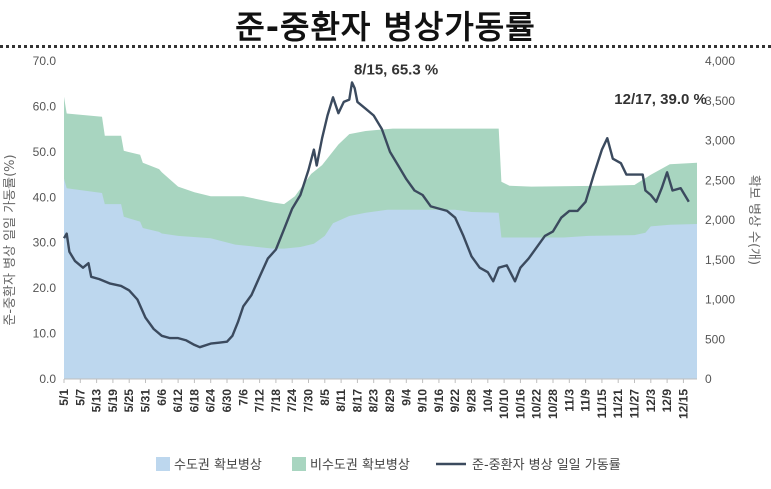 The height and width of the screenshot is (489, 771). Describe the element at coordinates (546, 465) in the screenshot. I see `legend-label-occupancy: 준-중환자 병상 일일 가동률` at that location.